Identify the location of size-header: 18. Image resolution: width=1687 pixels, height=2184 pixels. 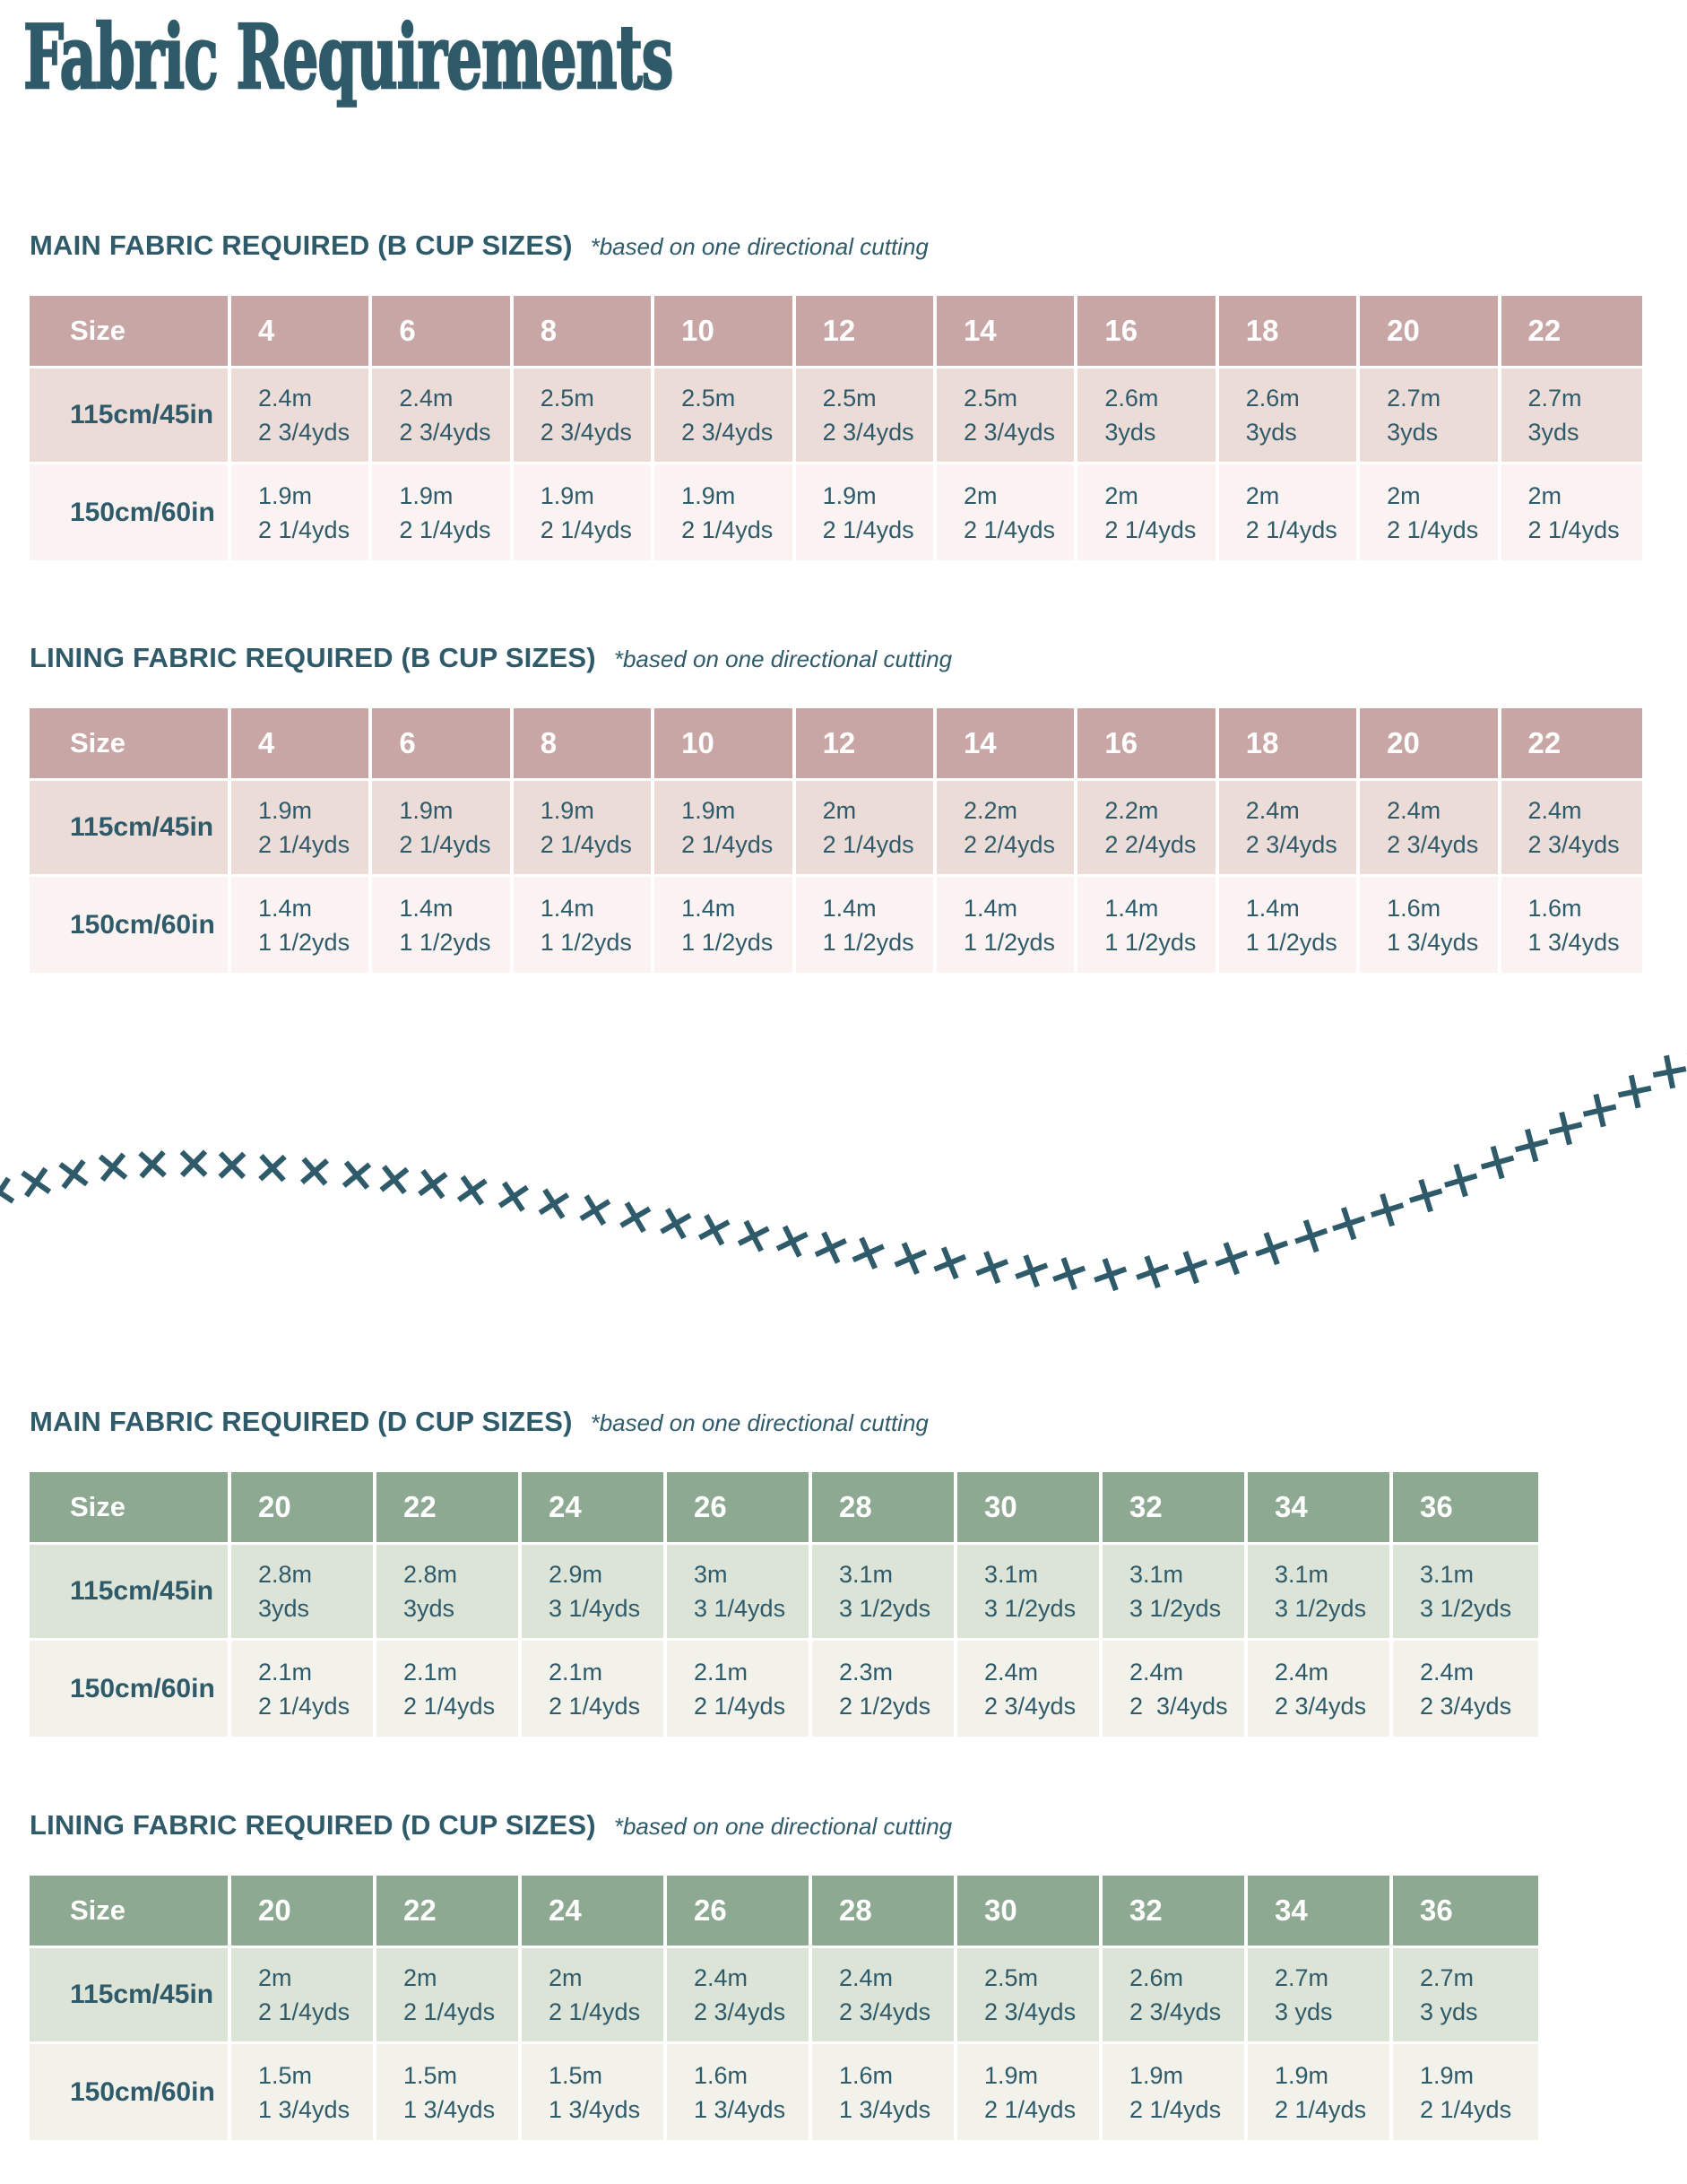
(1289, 332).